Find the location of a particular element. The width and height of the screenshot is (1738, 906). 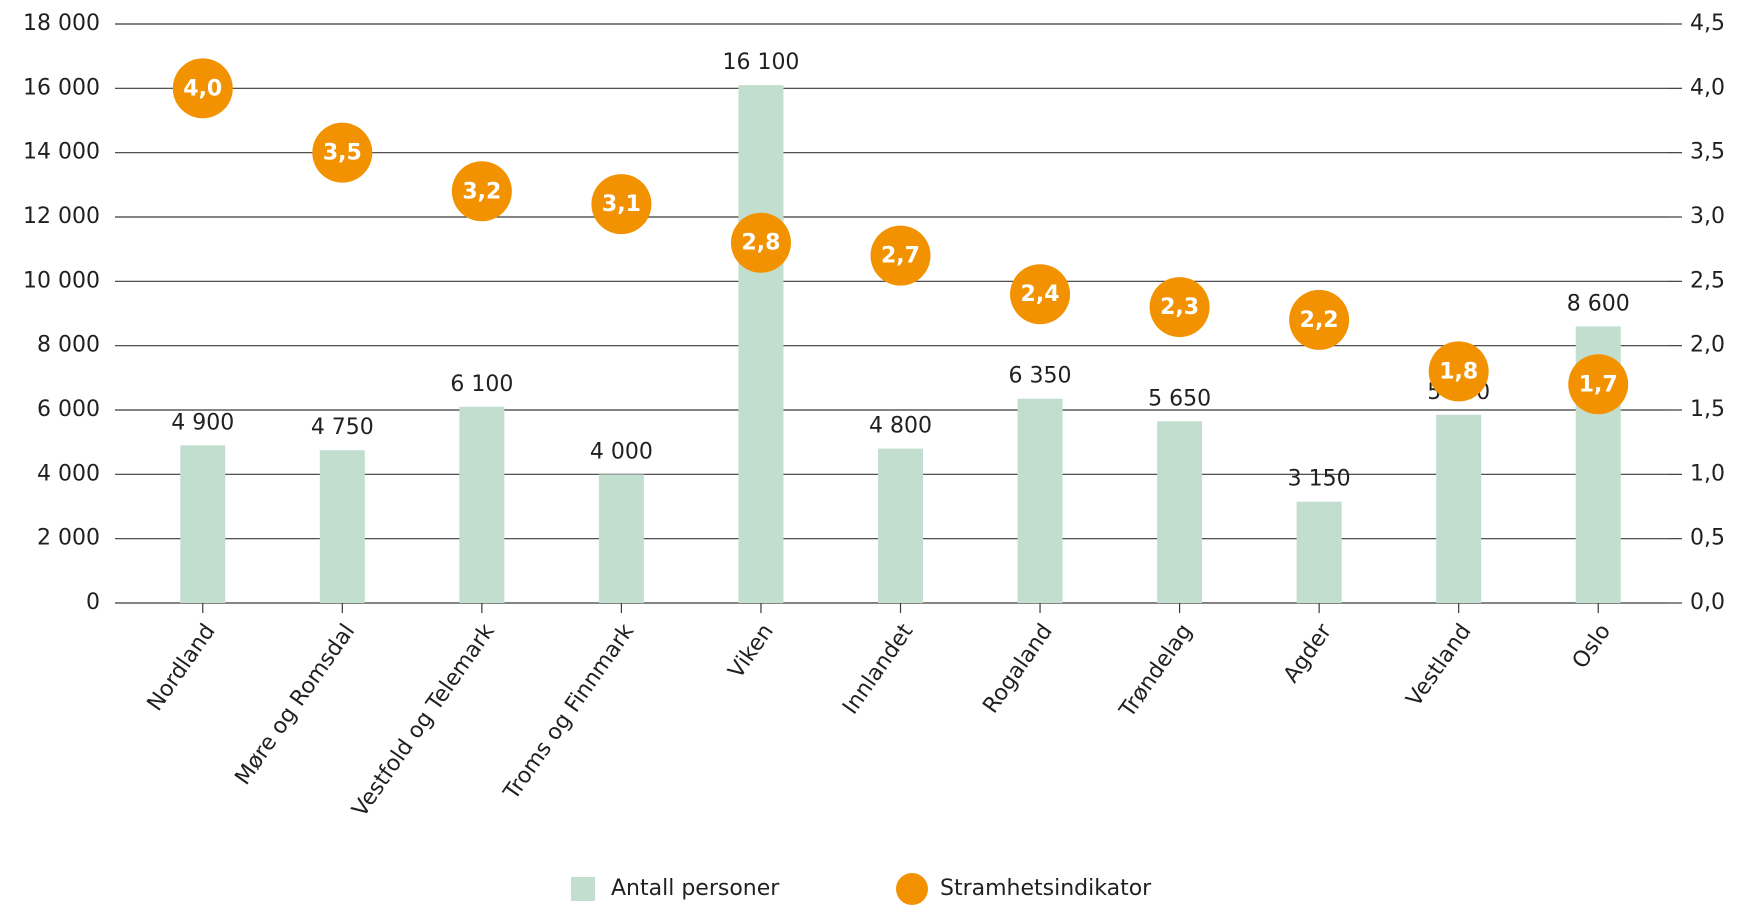

point-value-label: 3,5 is located at coordinates (342, 153).